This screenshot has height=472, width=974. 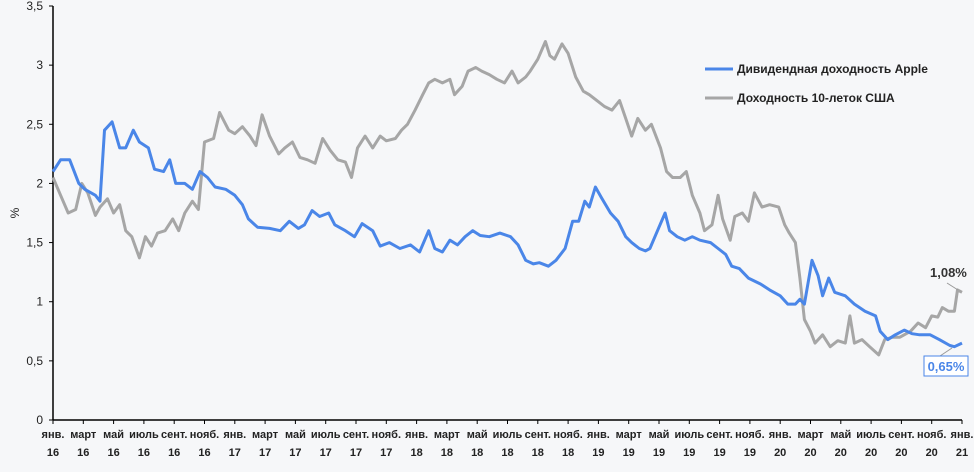 I want to click on annotation-apple: 0,65%, so click(x=946, y=362).